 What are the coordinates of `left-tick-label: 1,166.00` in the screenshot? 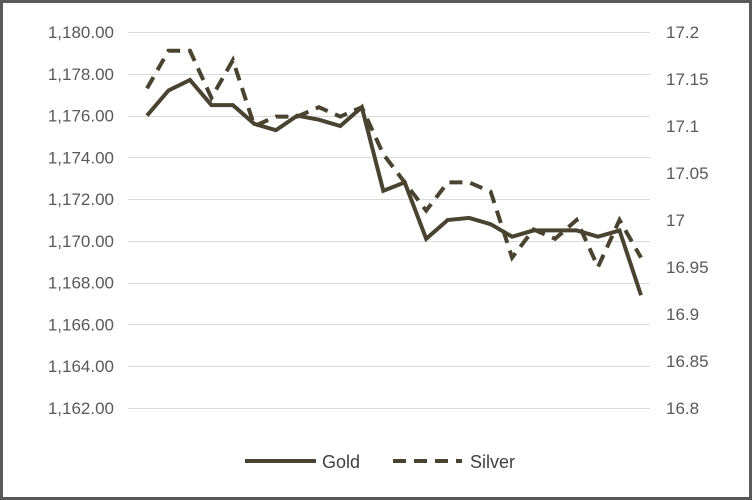 It's located at (81, 324).